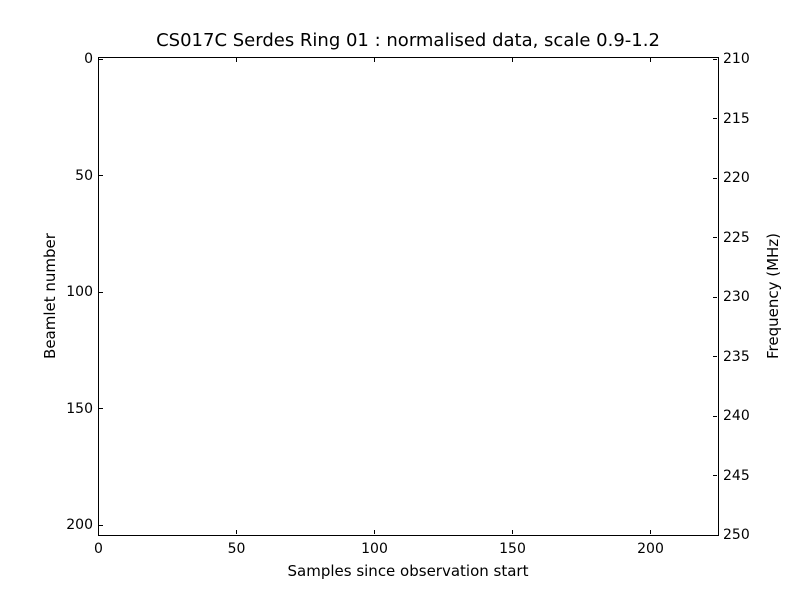  I want to click on x-tick-label: 150, so click(512, 549).